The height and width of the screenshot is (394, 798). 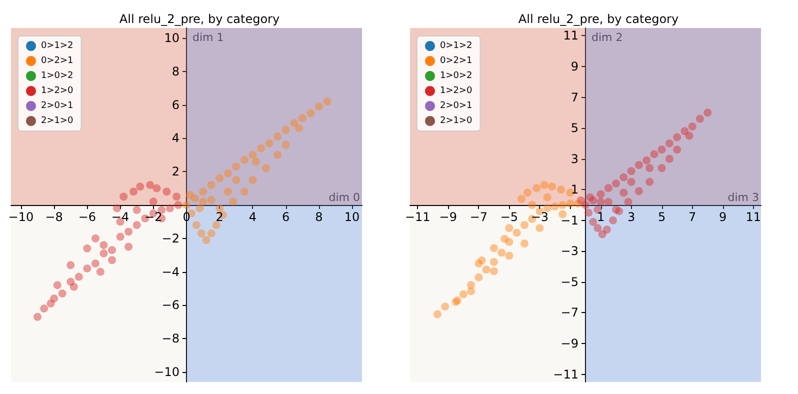 What do you see at coordinates (171, 238) in the screenshot?
I see `y-tick-label: −2` at bounding box center [171, 238].